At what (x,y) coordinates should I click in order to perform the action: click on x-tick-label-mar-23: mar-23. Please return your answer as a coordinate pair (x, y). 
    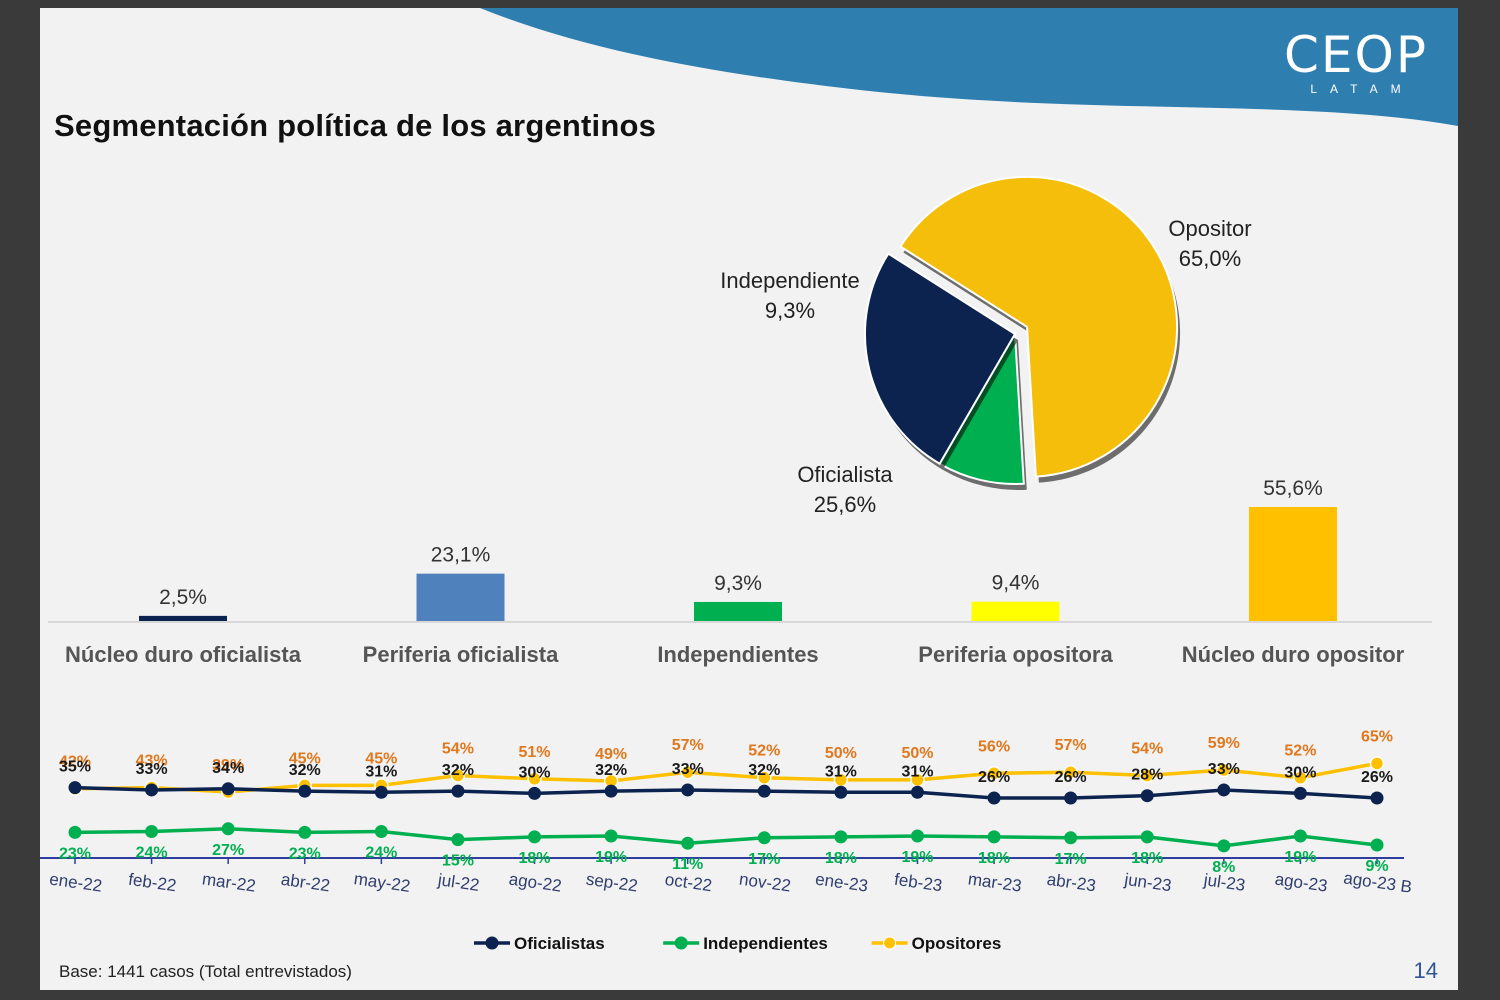
    Looking at the image, I should click on (995, 882).